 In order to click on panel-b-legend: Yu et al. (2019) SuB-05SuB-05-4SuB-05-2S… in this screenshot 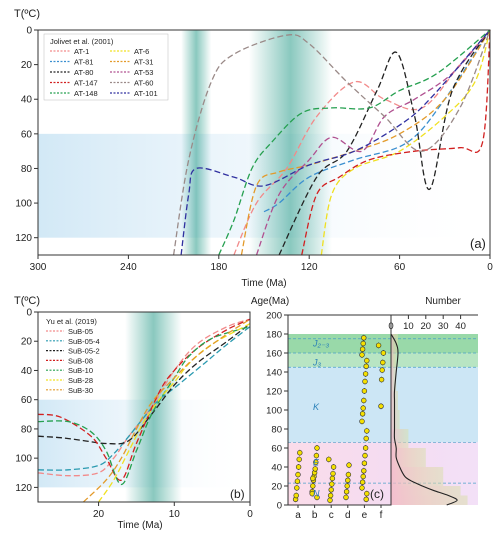, I will do `click(73, 356)`.